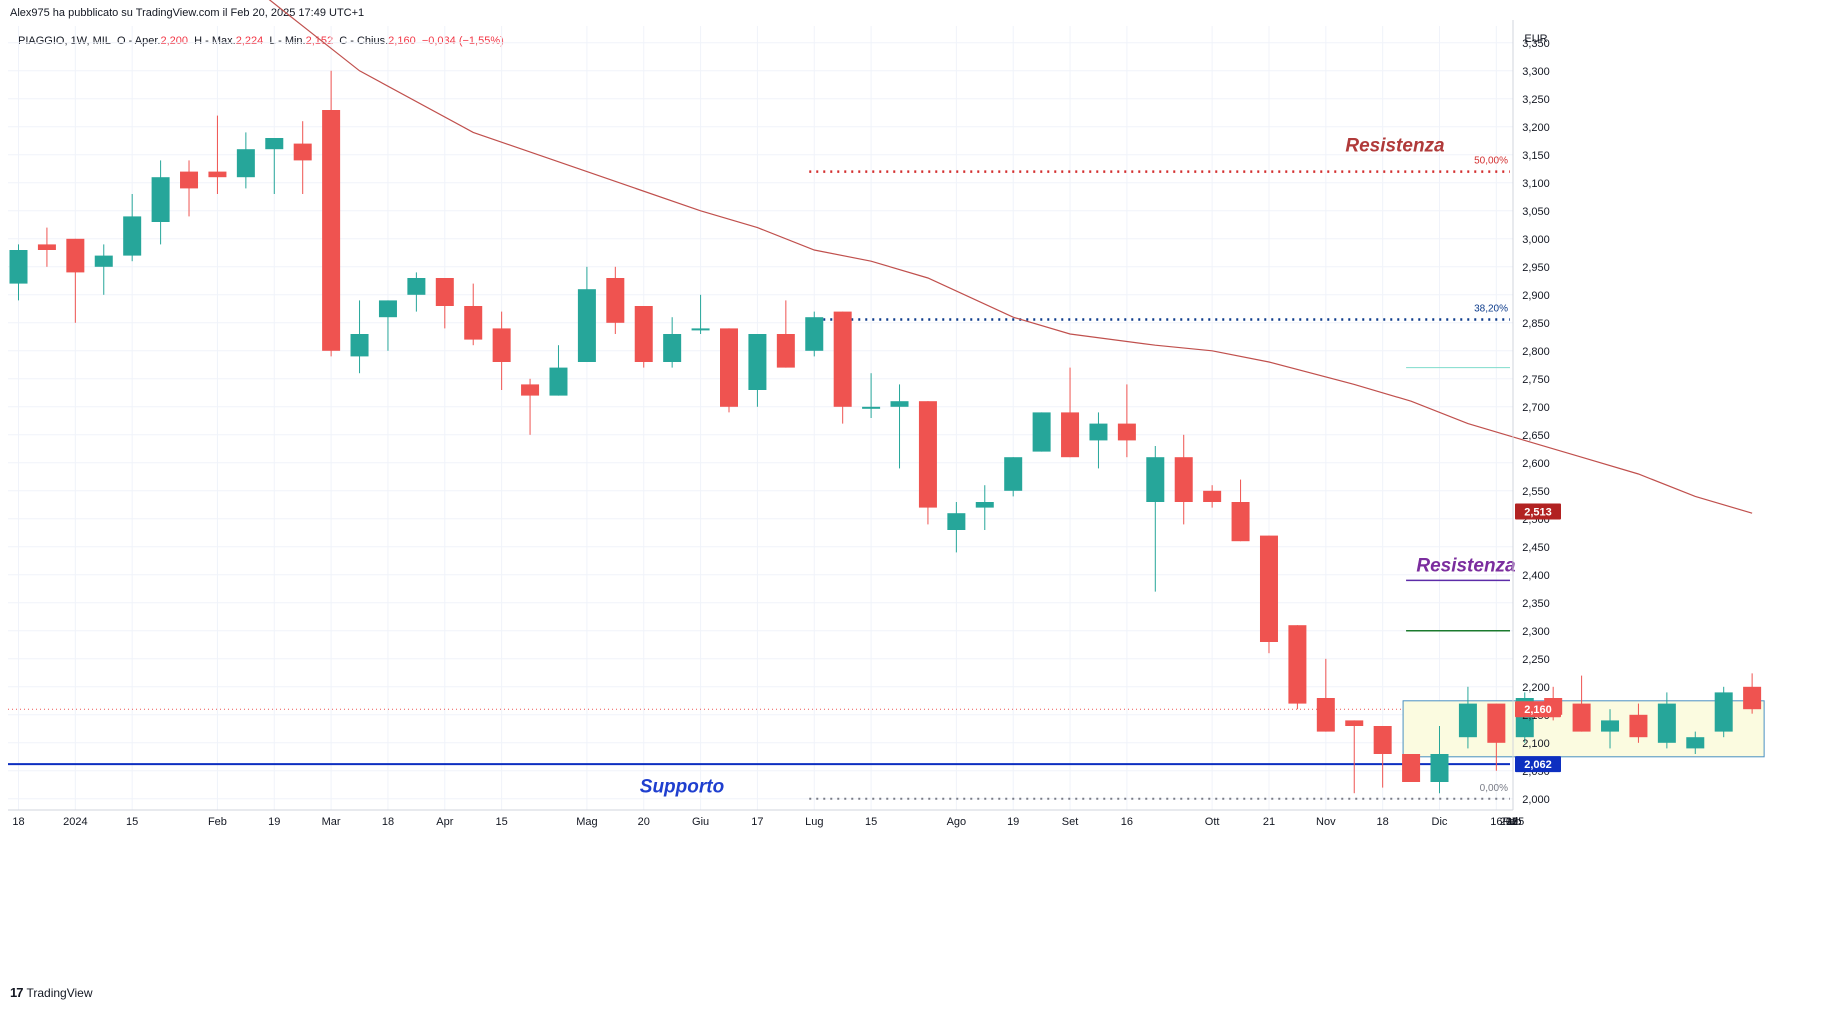 This screenshot has width=1835, height=1010. I want to click on y-tick-label: 2,650, so click(1536, 436).